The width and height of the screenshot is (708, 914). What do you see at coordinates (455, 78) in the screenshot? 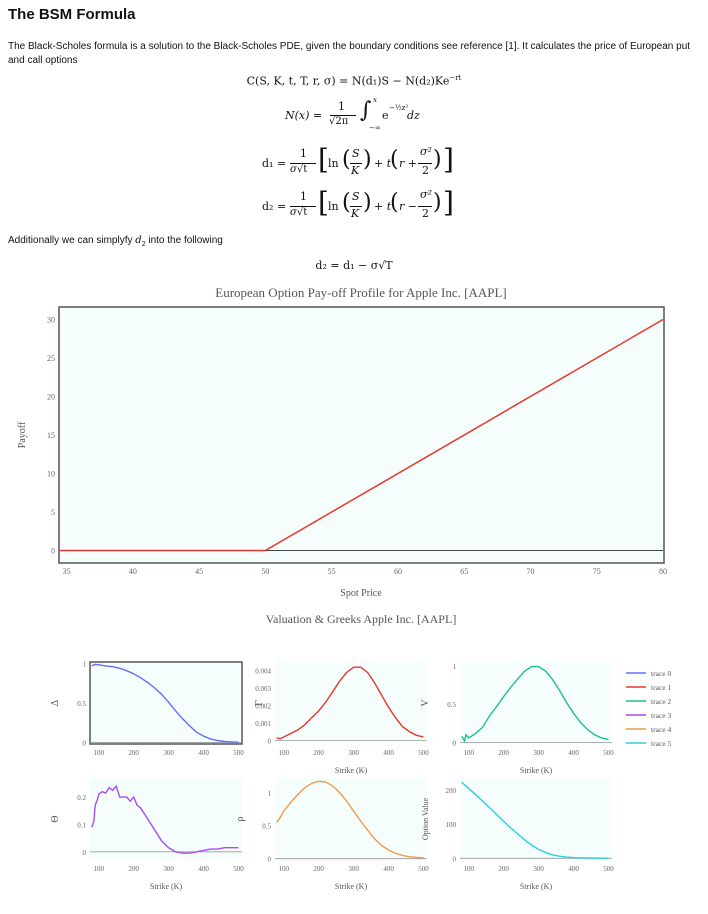
I see `call-equation-exponent: −rt` at bounding box center [455, 78].